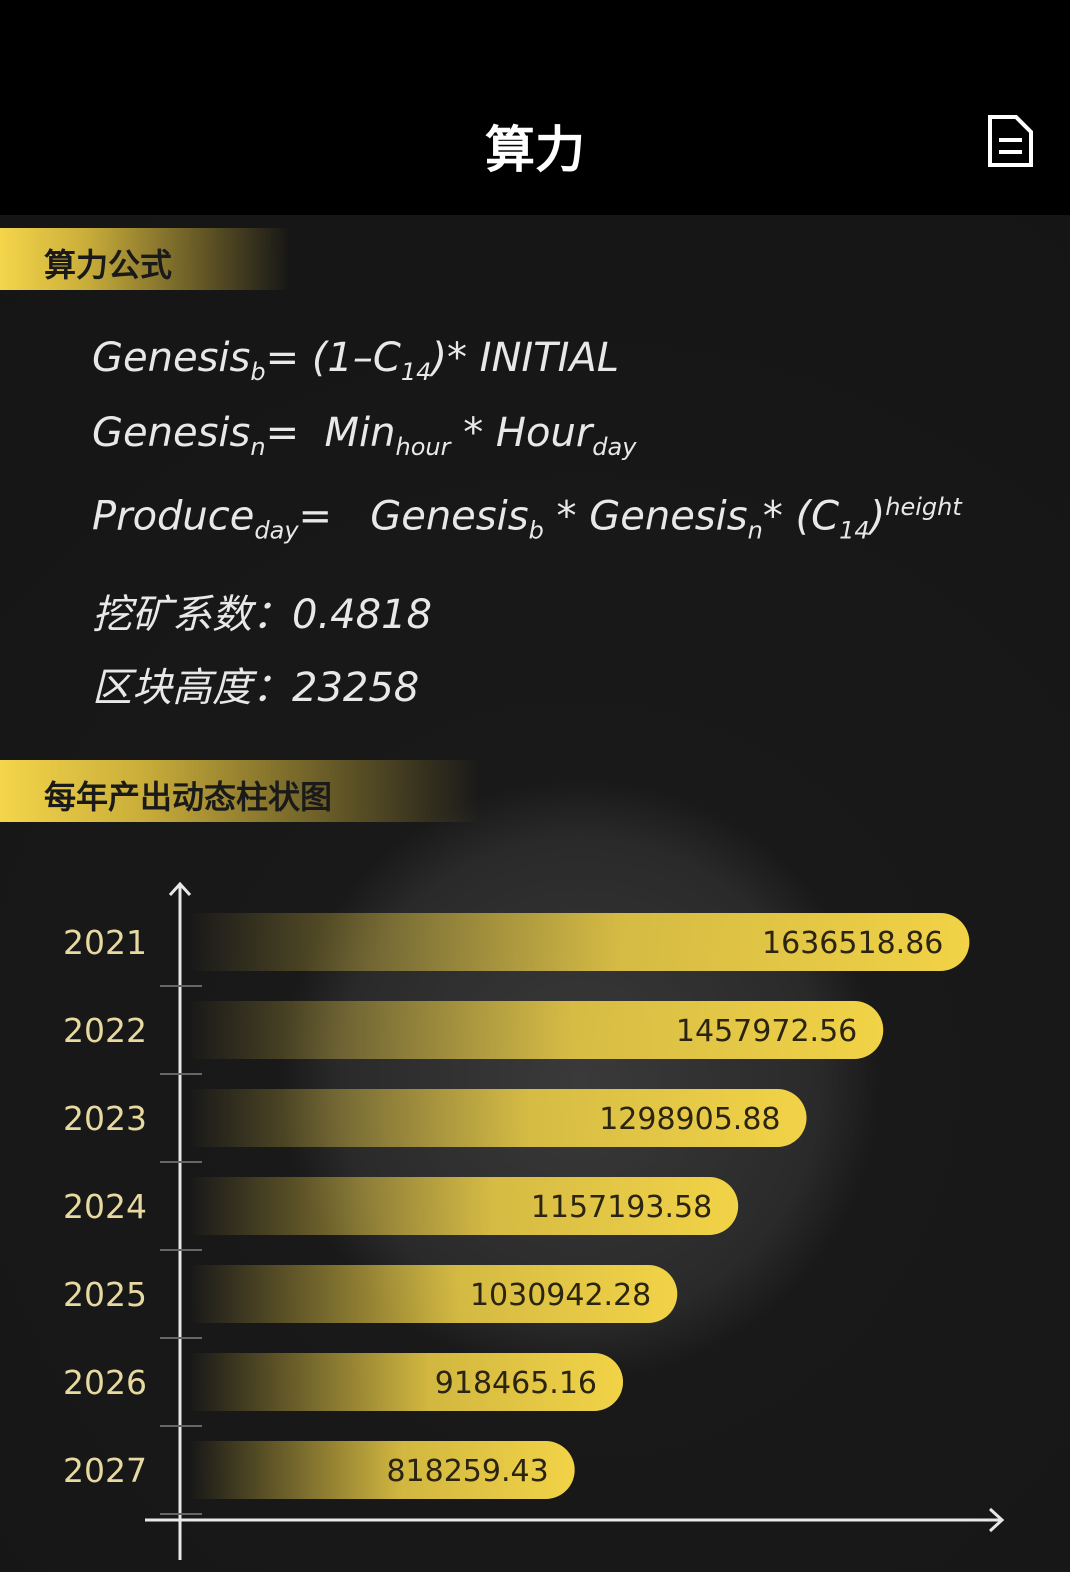  What do you see at coordinates (356, 688) in the screenshot?
I see `value: 23258` at bounding box center [356, 688].